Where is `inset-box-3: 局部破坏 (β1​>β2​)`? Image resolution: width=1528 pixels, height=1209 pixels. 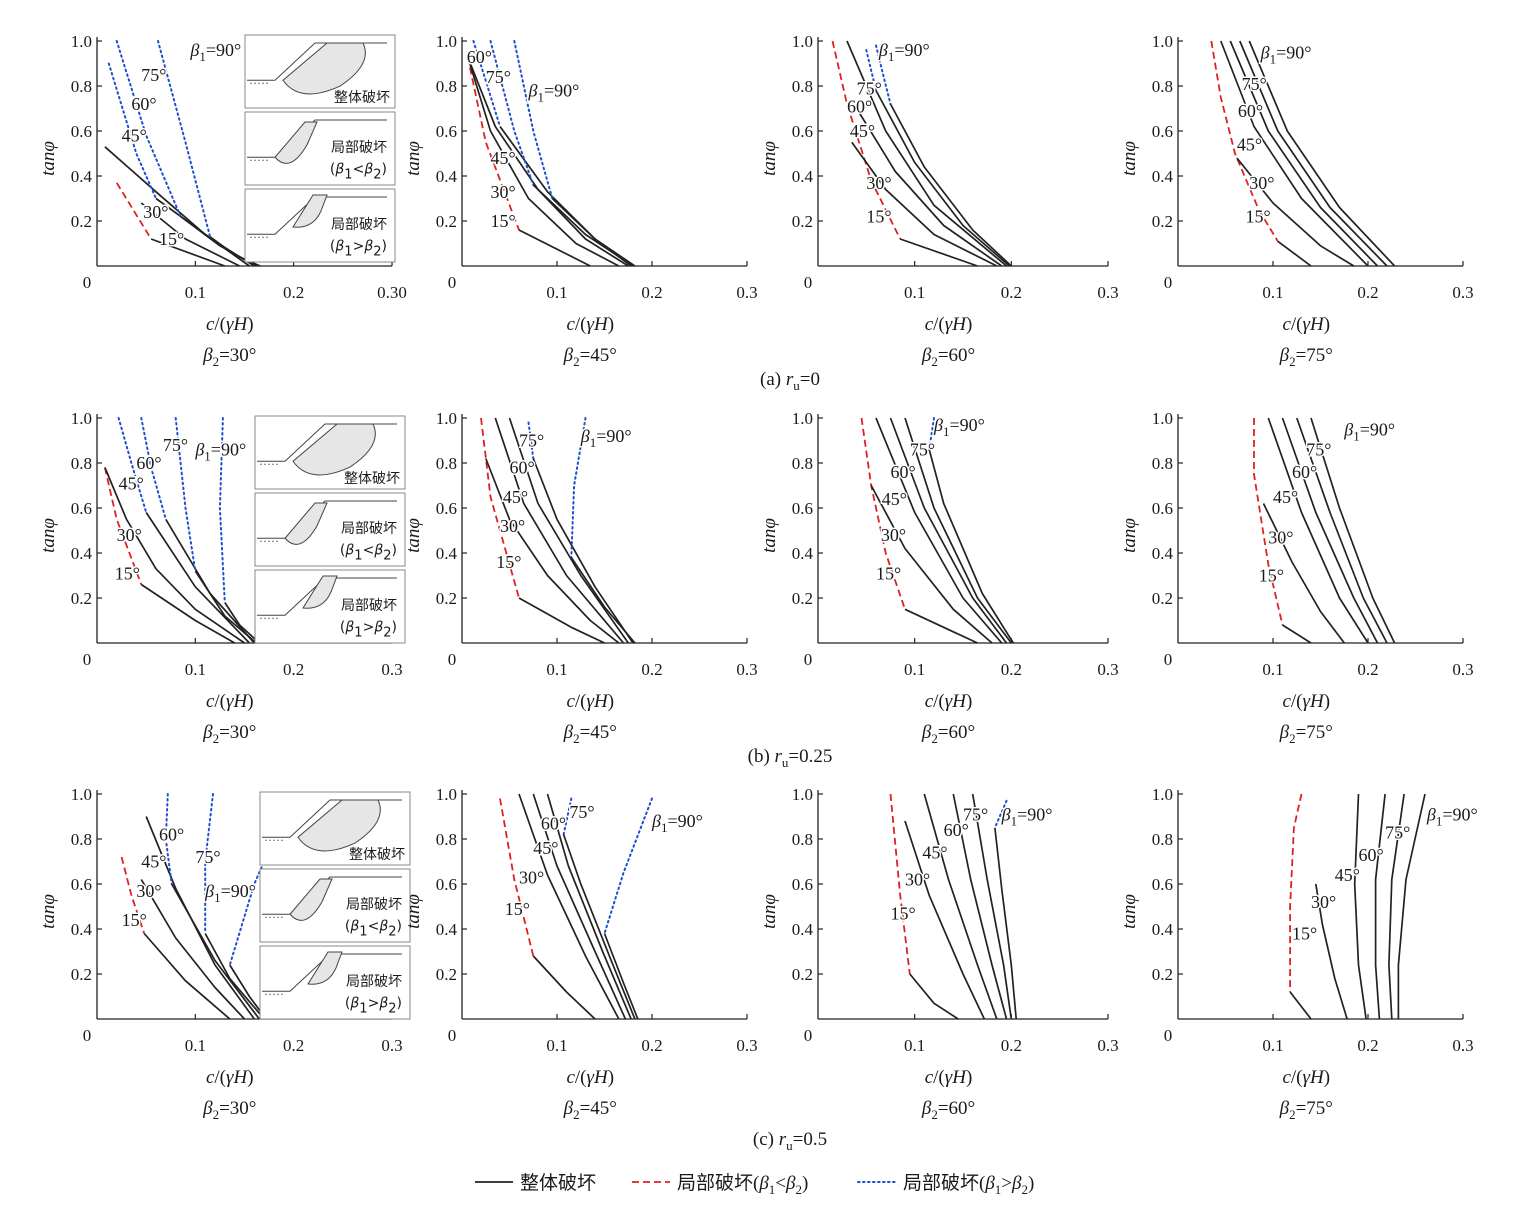 inset-box-3: 局部破坏 (β1​>β2​) is located at coordinates (320, 225).